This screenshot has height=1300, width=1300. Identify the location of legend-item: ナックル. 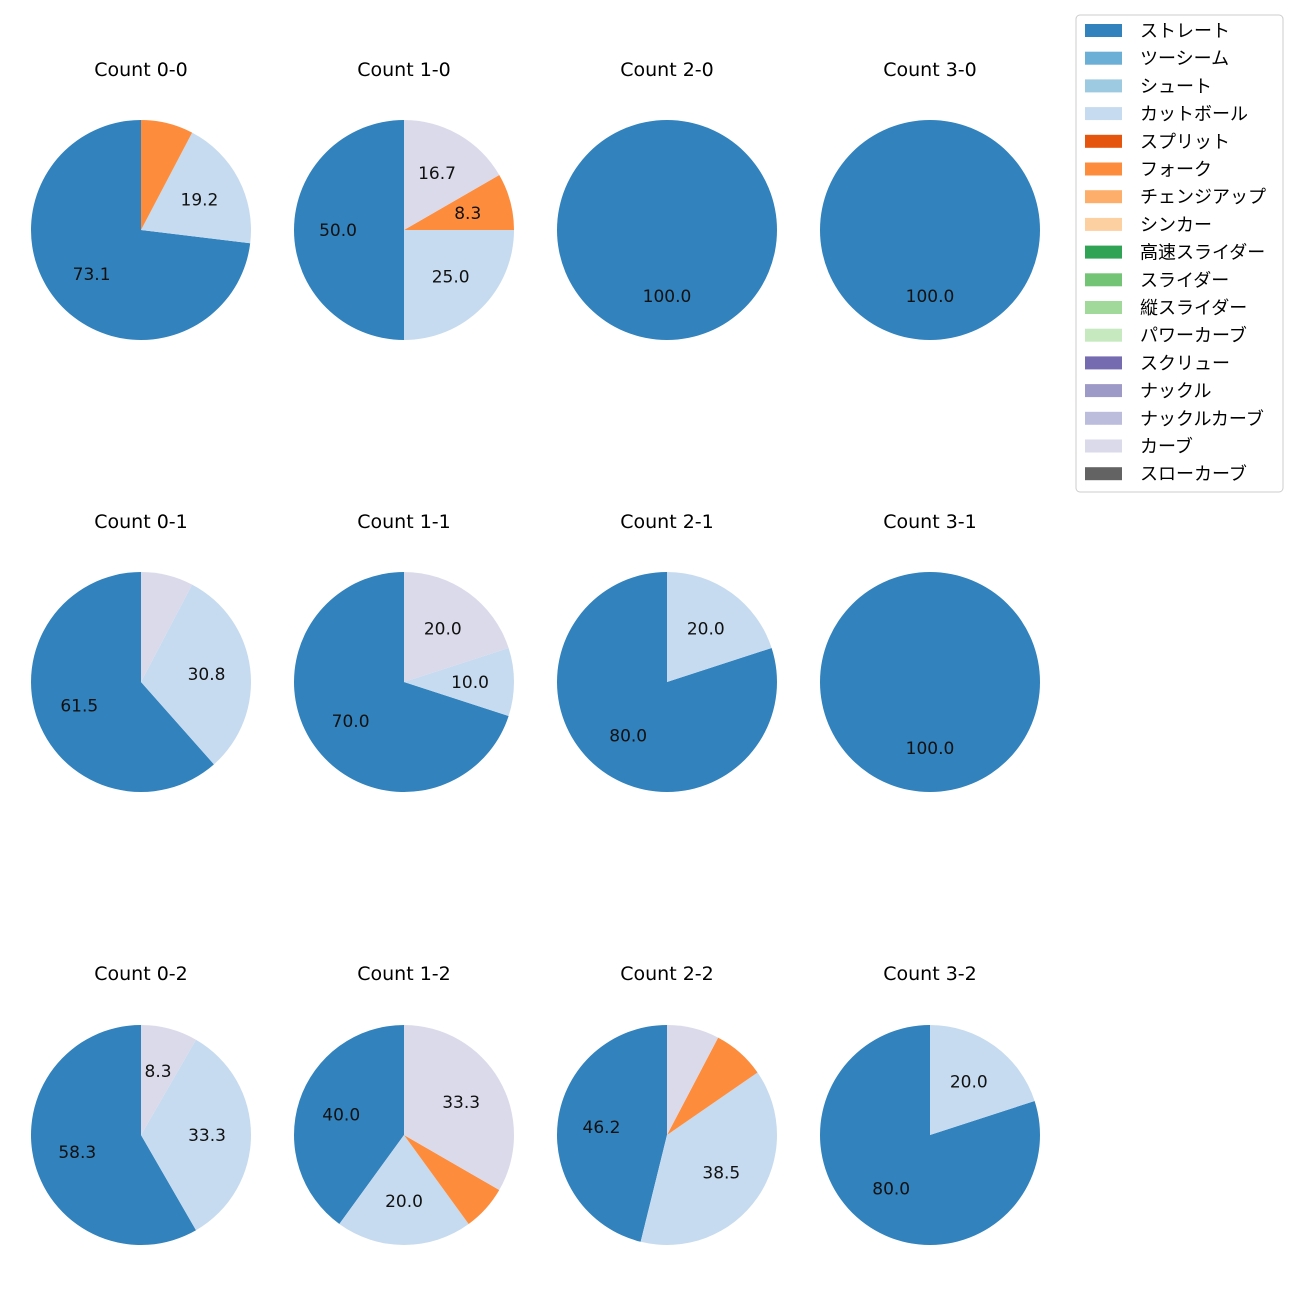
(1148, 391).